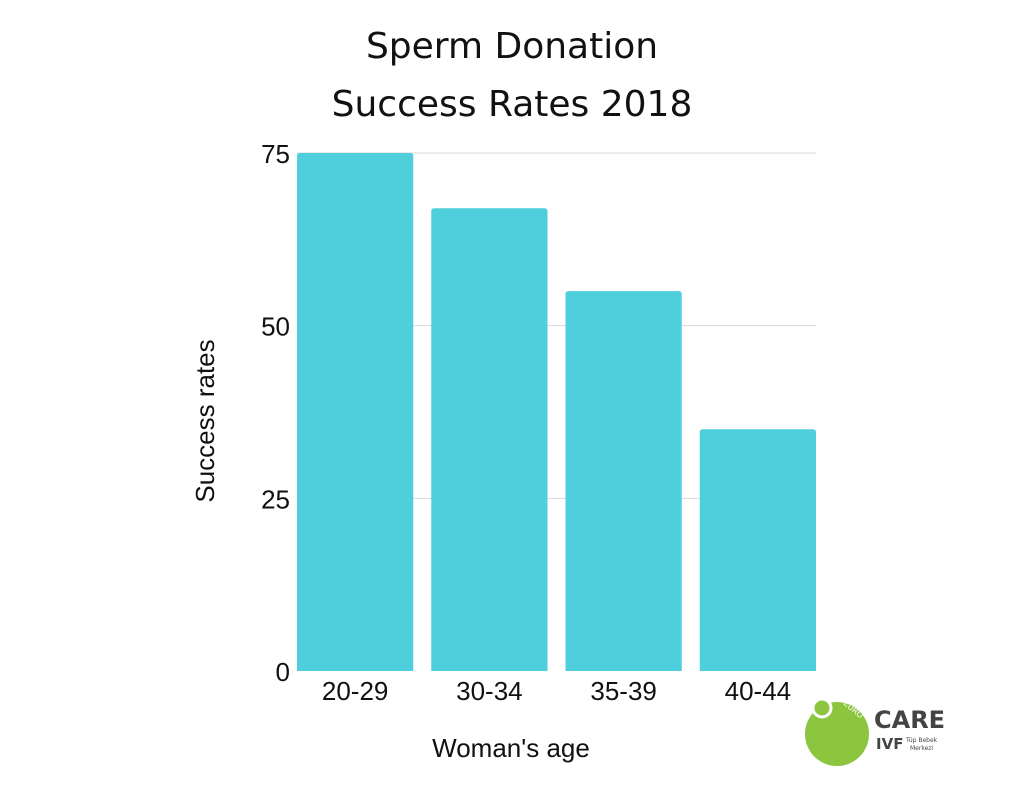 Image resolution: width=1024 pixels, height=791 pixels. I want to click on logo-ivf: IVF, so click(890, 744).